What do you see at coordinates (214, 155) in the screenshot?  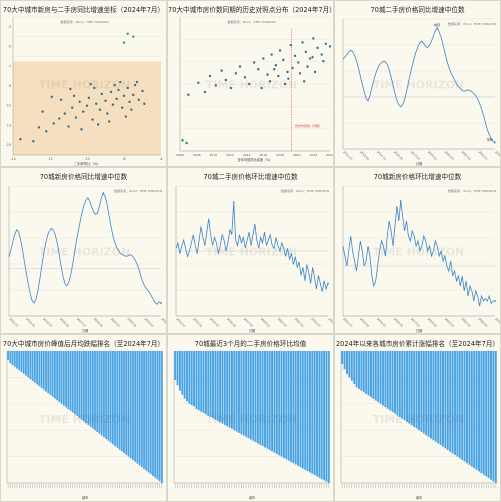 I see `x-tick-label: 2010` at bounding box center [214, 155].